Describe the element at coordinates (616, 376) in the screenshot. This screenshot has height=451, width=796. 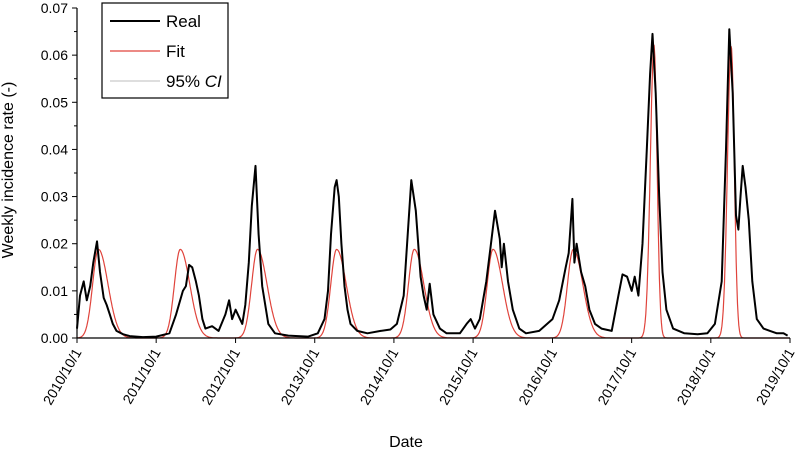
I see `x-tick-label: 2017/10/1` at that location.